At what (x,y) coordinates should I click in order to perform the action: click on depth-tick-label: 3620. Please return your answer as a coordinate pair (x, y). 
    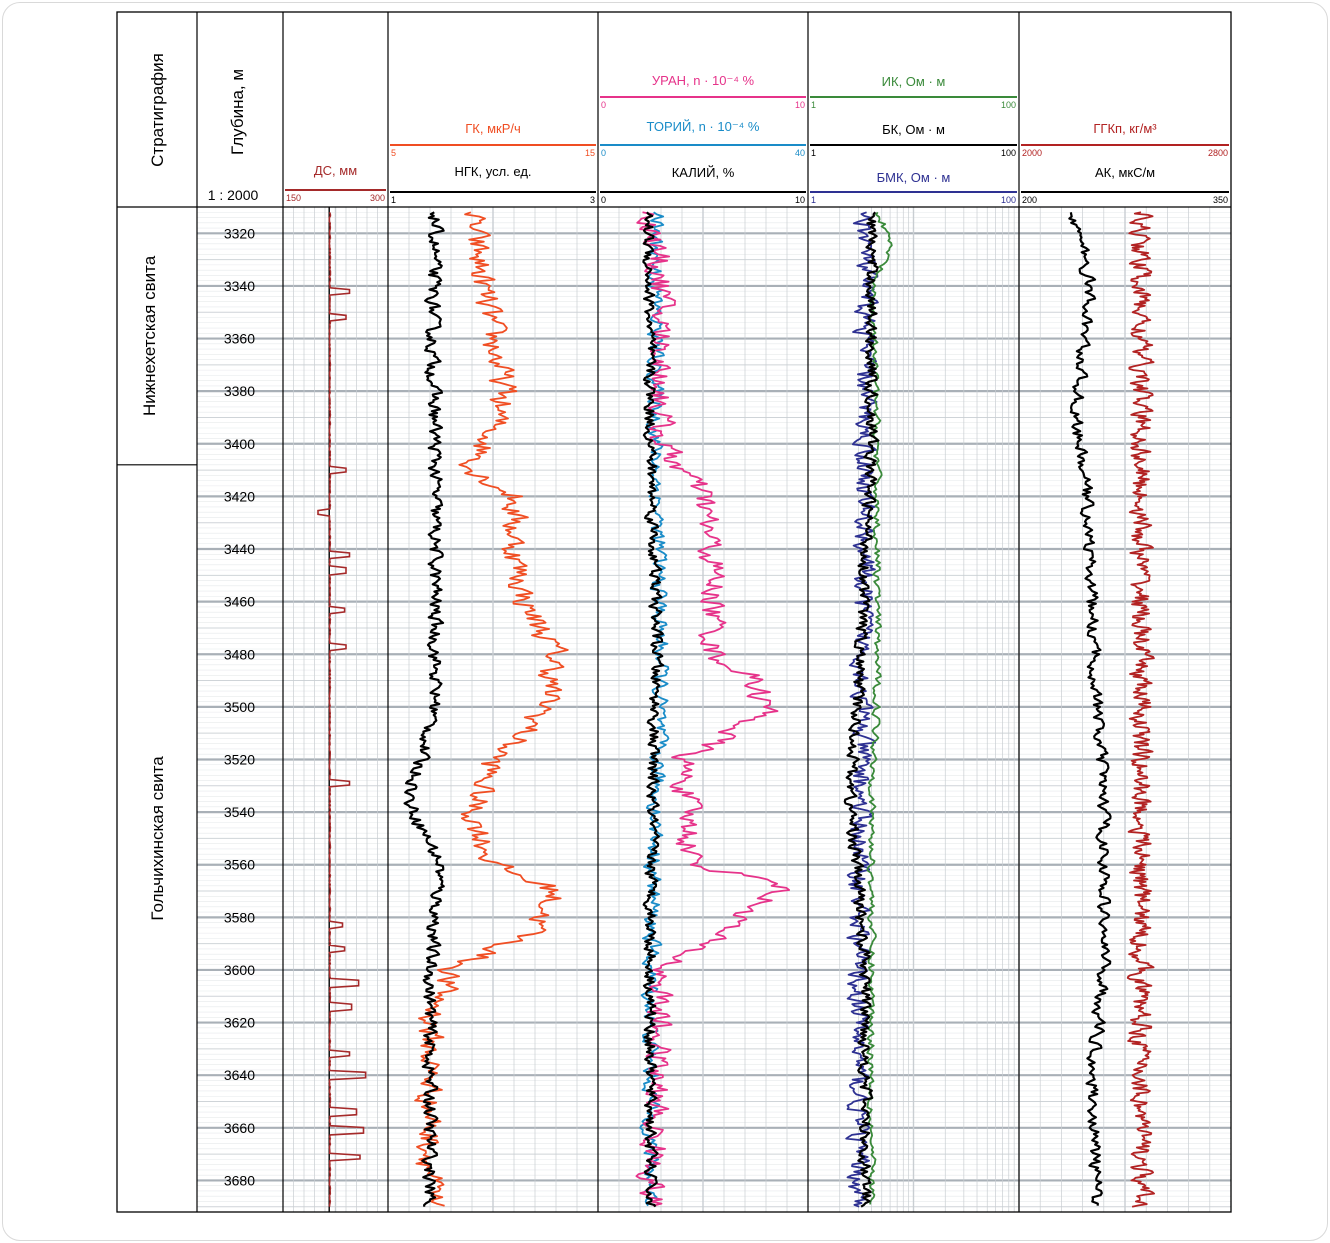
    Looking at the image, I should click on (239, 1023).